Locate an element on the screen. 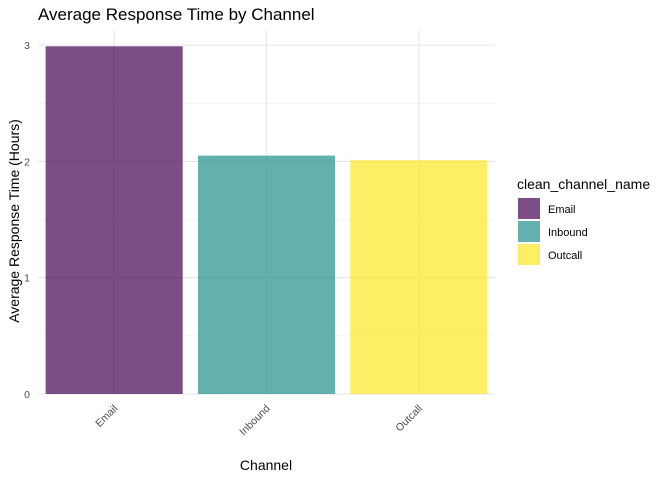 Image resolution: width=672 pixels, height=480 pixels. y-tick-label: 3 is located at coordinates (27, 46).